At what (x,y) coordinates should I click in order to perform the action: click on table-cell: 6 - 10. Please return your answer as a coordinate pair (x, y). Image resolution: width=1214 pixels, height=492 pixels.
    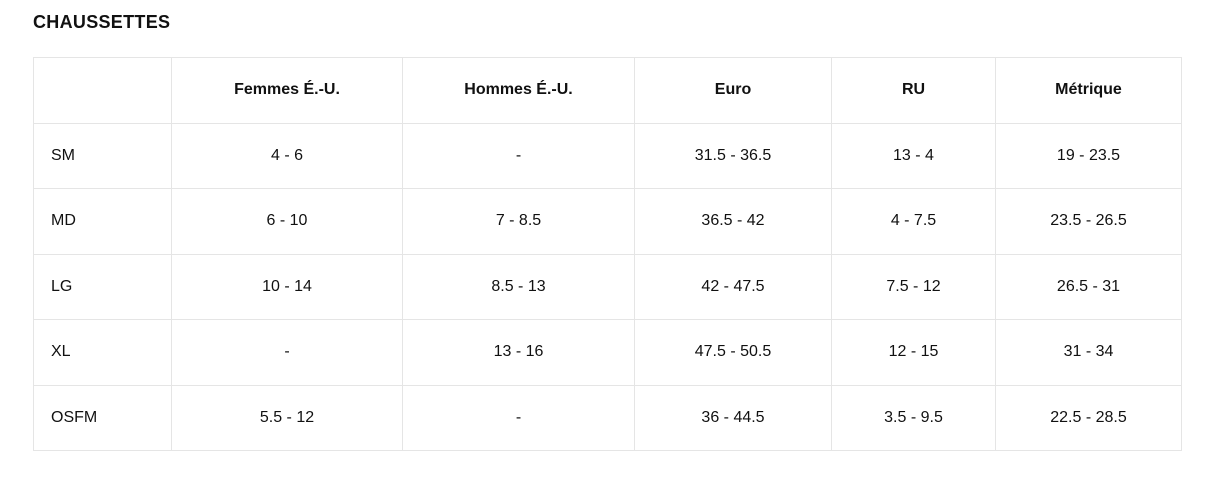
    Looking at the image, I should click on (287, 221).